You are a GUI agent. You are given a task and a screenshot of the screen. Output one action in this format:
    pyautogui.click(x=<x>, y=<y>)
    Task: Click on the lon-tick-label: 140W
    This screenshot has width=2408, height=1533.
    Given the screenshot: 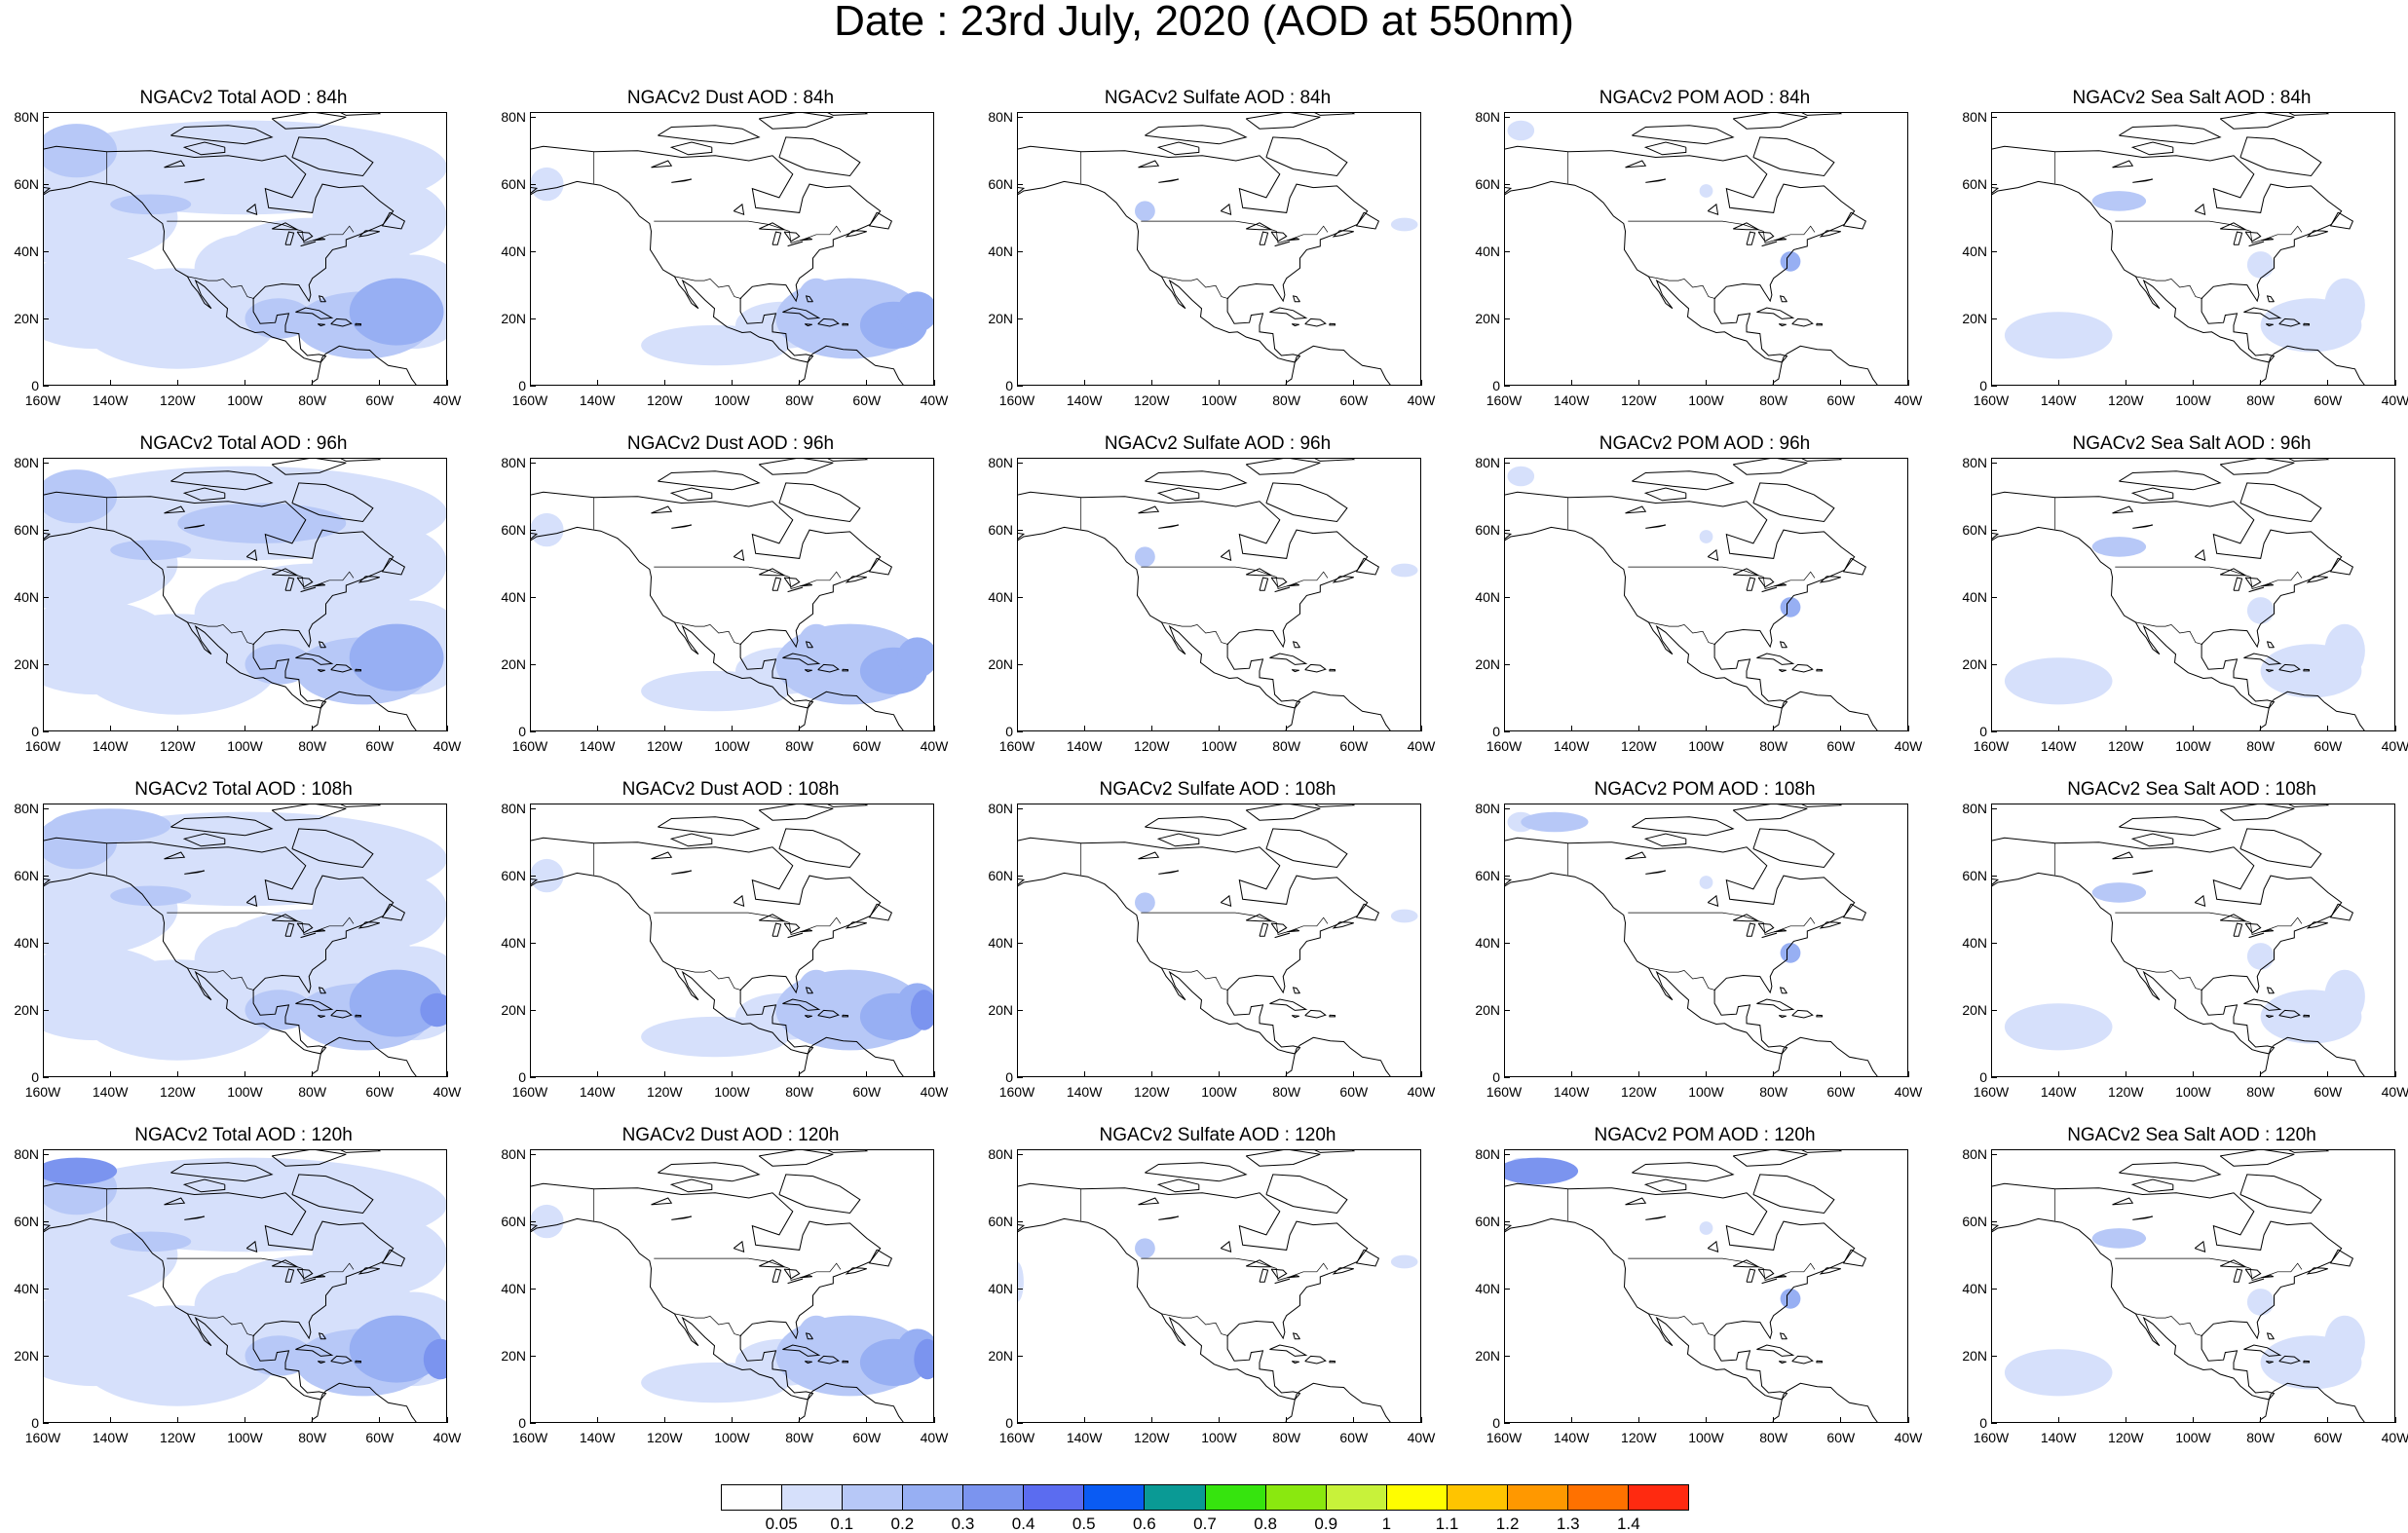 What is the action you would take?
    pyautogui.click(x=1084, y=1092)
    